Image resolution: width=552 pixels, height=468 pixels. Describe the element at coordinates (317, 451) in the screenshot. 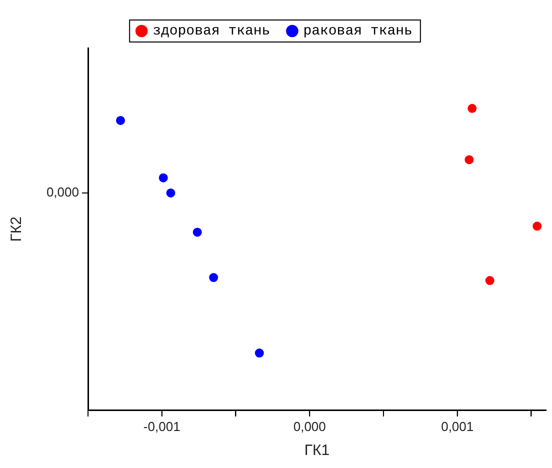

I see `x-axis-title: ГК1` at that location.